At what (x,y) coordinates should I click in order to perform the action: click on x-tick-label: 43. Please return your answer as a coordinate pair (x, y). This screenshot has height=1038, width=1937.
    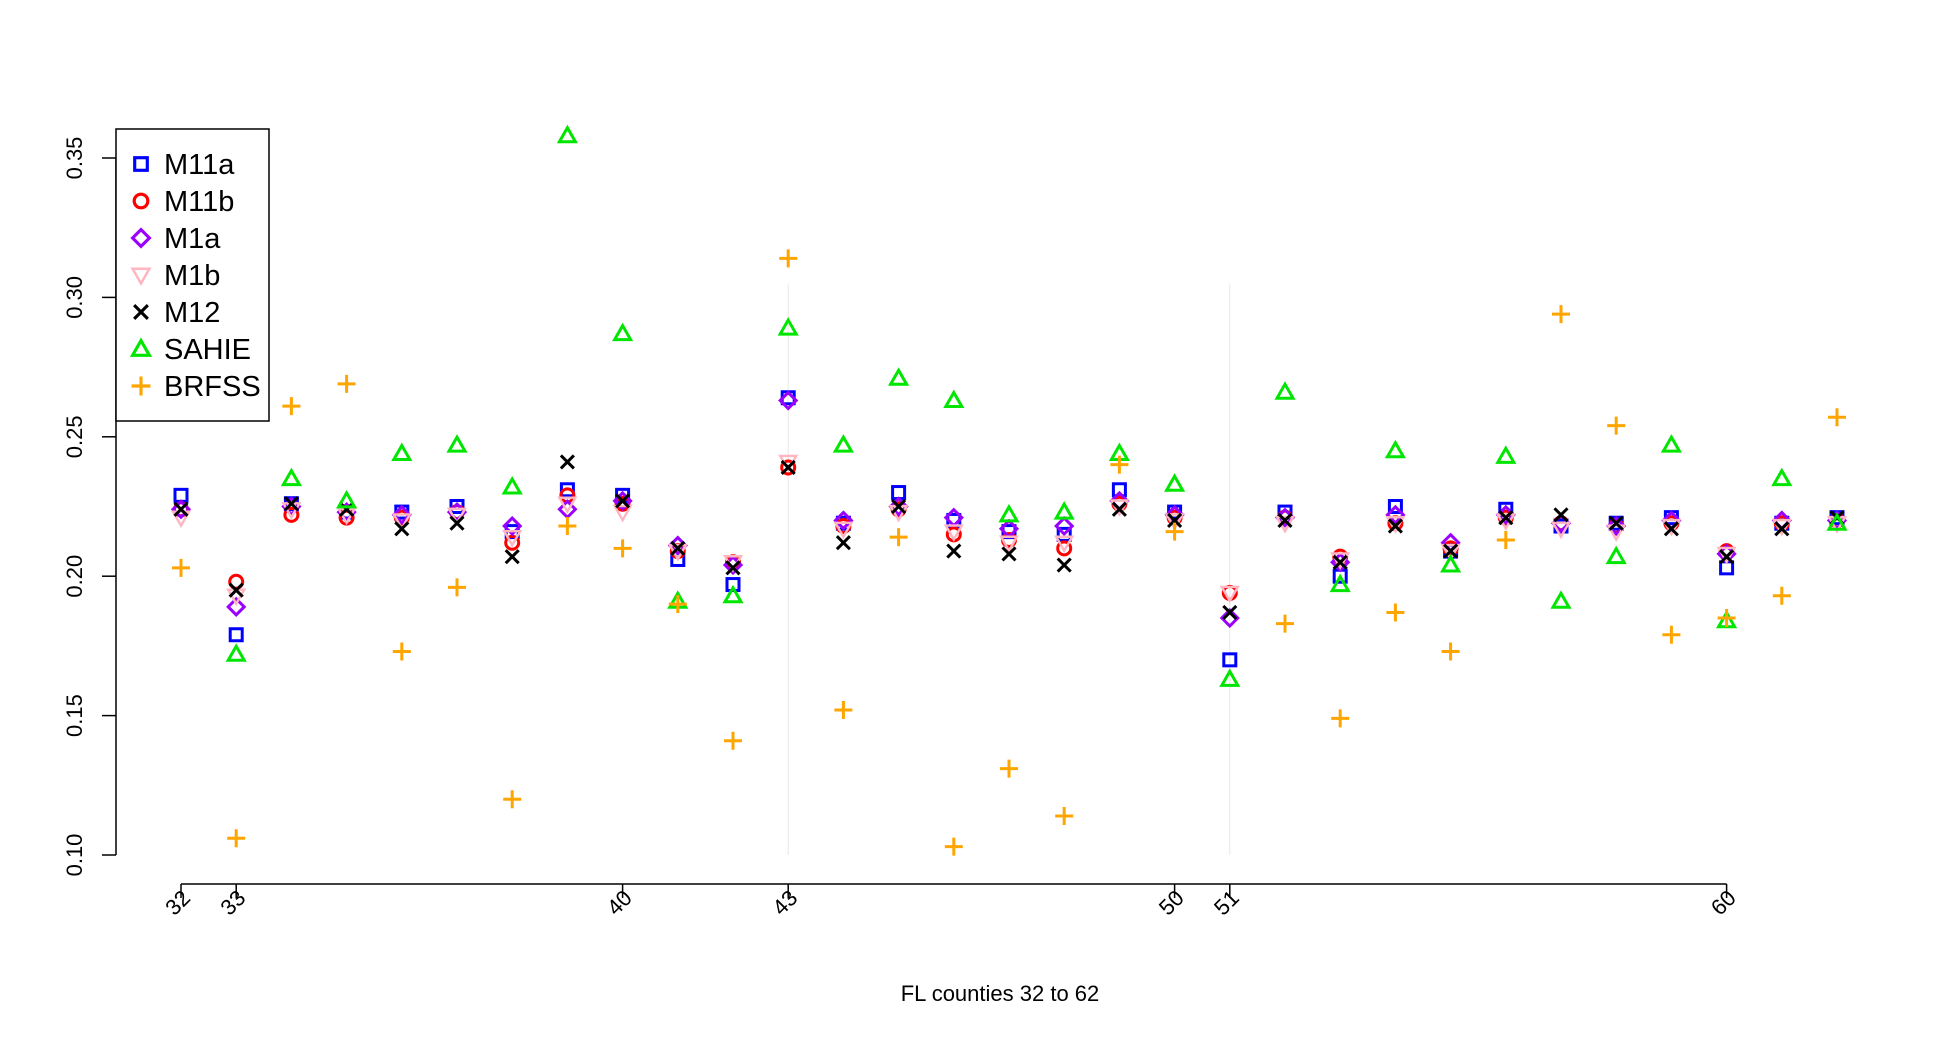
    Looking at the image, I should click on (784, 902).